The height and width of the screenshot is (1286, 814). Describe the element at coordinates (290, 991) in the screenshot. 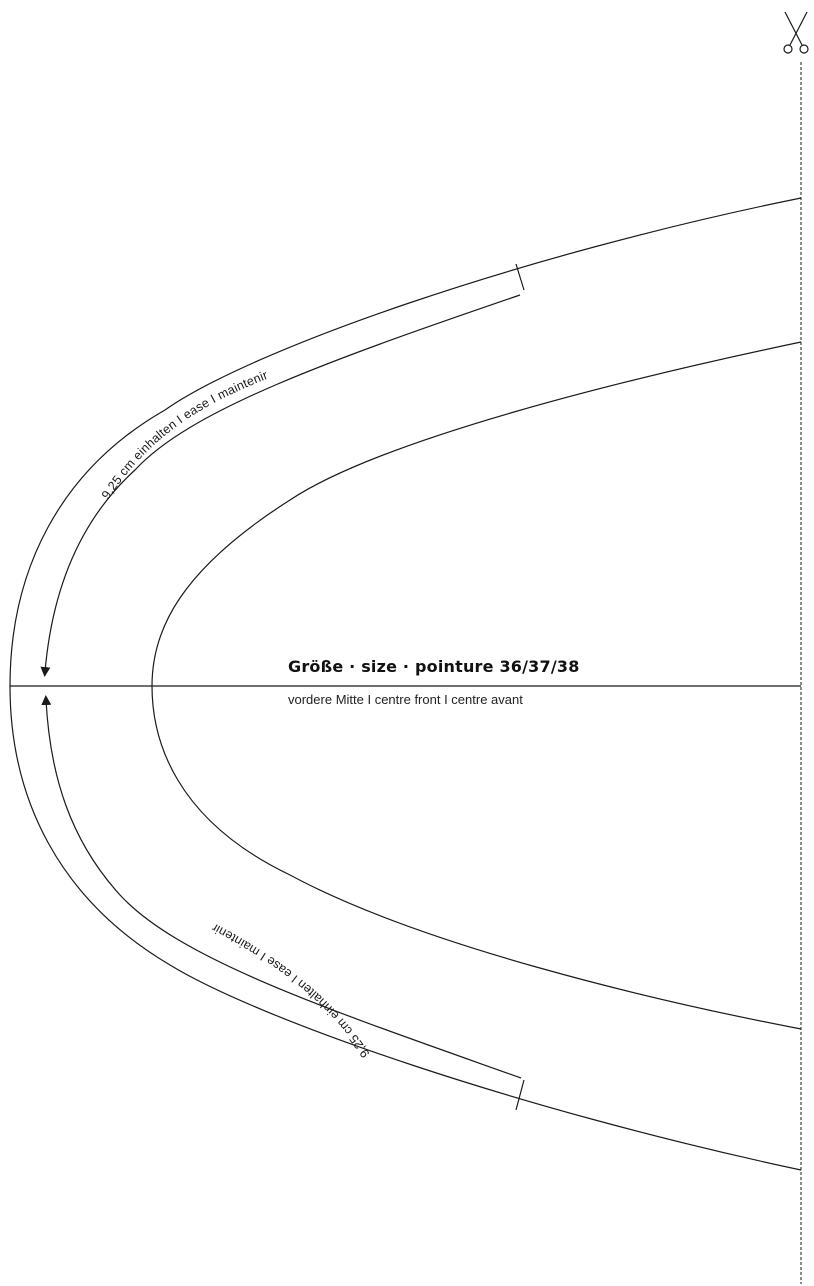

I see `ease-note-bottom: 9,25 cm einhalten I ease I maintenir` at that location.